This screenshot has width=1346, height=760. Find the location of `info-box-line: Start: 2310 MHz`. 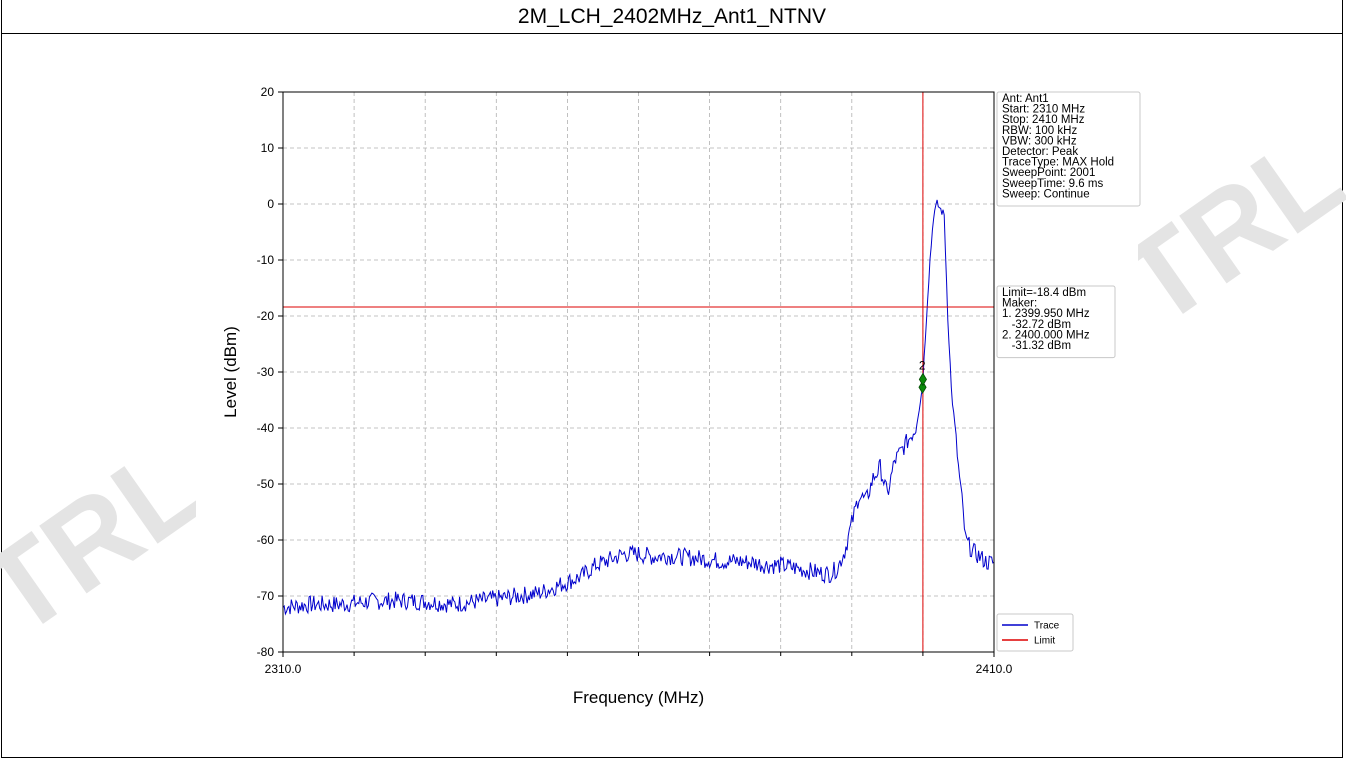

info-box-line: Start: 2310 MHz is located at coordinates (1043, 110).